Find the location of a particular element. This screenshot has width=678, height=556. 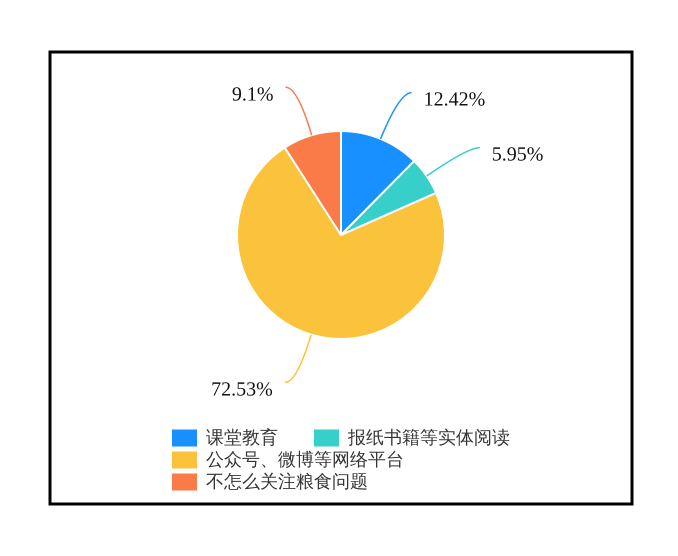

data-label: 9.1% is located at coordinates (253, 94).